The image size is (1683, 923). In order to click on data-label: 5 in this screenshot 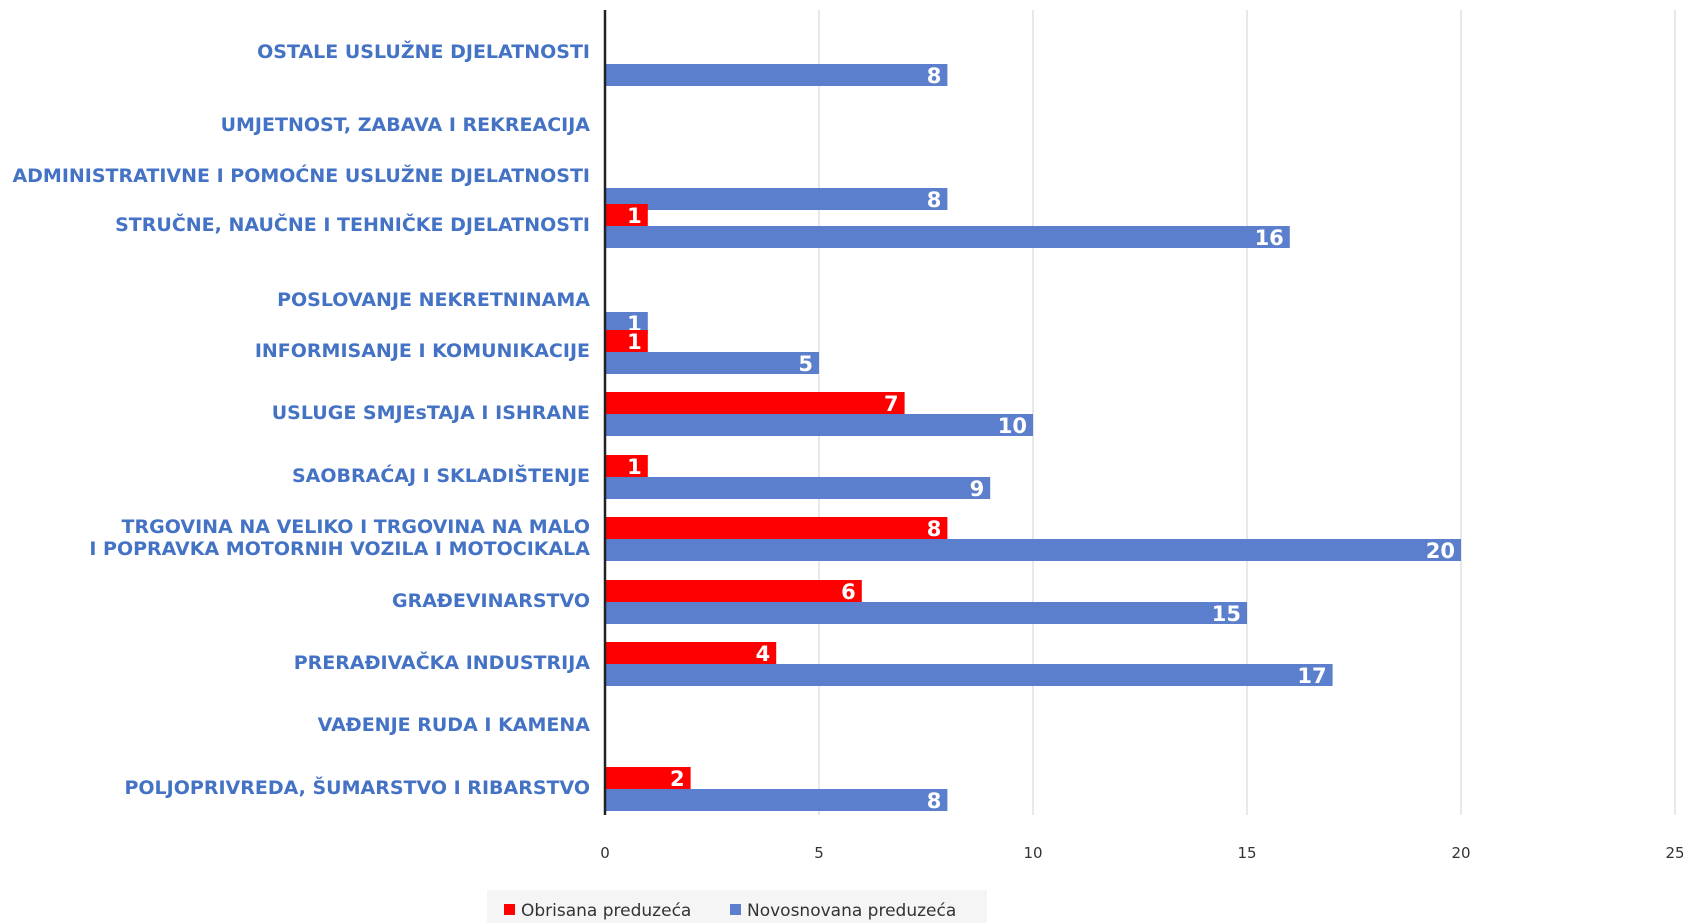, I will do `click(805, 364)`.